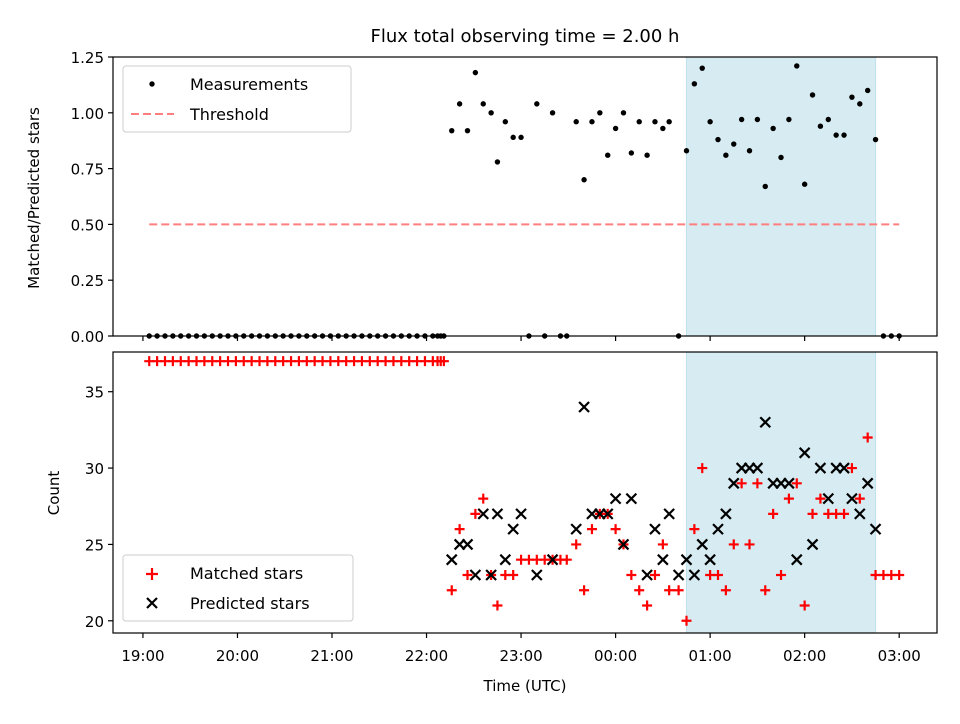 This screenshot has width=960, height=724. Describe the element at coordinates (331, 656) in the screenshot. I see `x-tick-label: 21:00` at that location.